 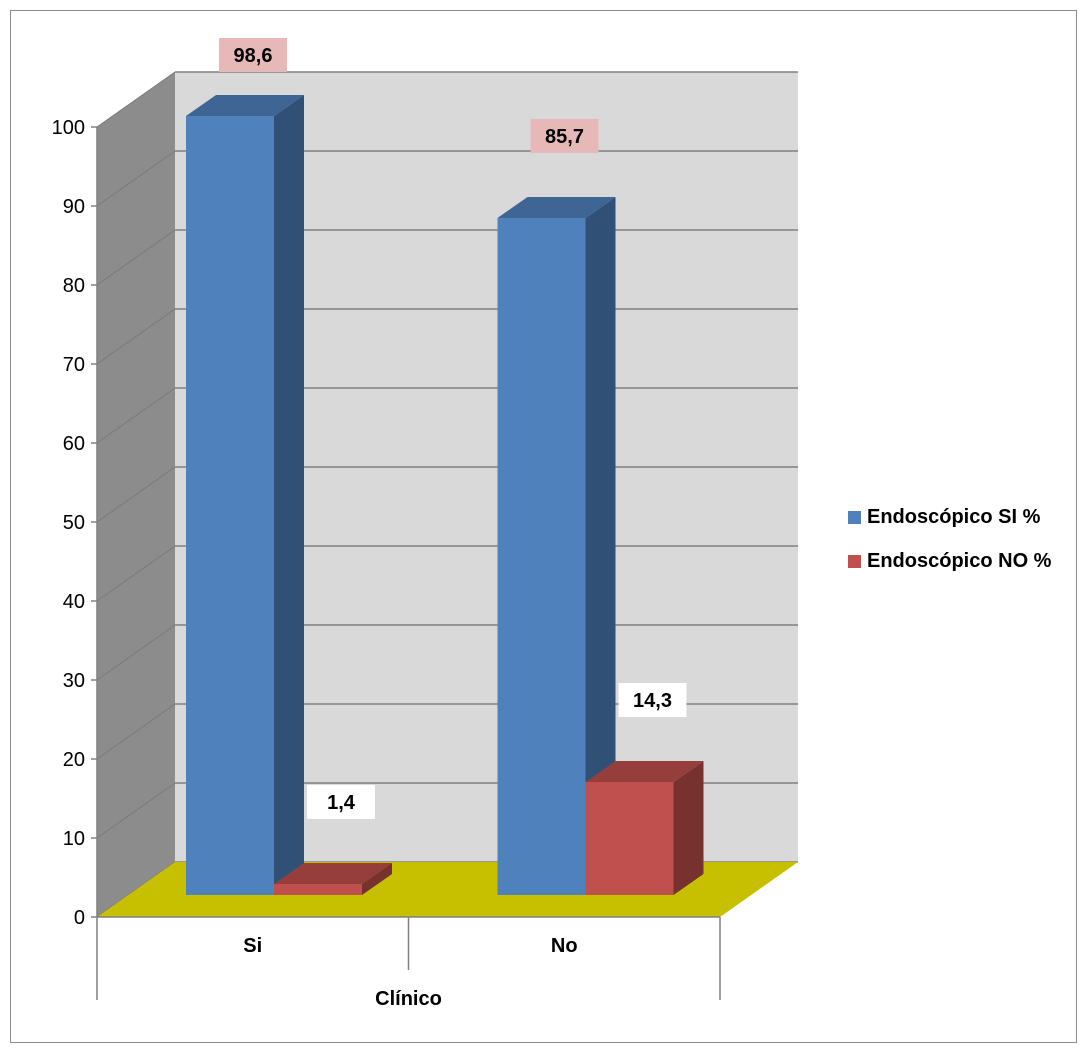 I want to click on x-group-label: Clínico, so click(x=408, y=999).